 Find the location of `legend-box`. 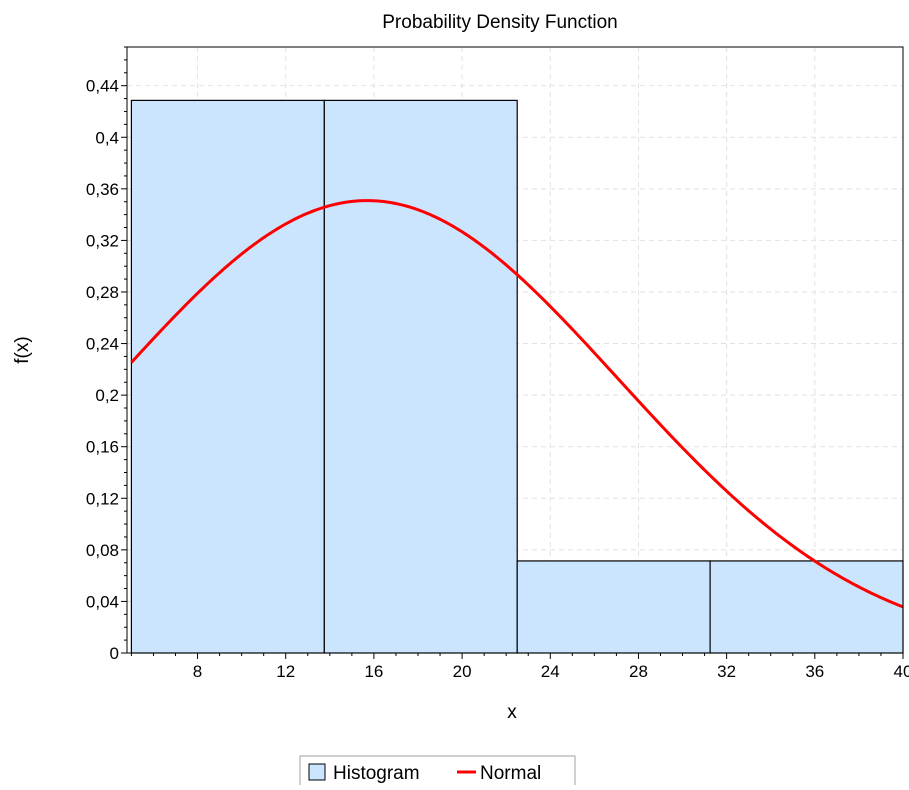

legend-box is located at coordinates (437, 772).